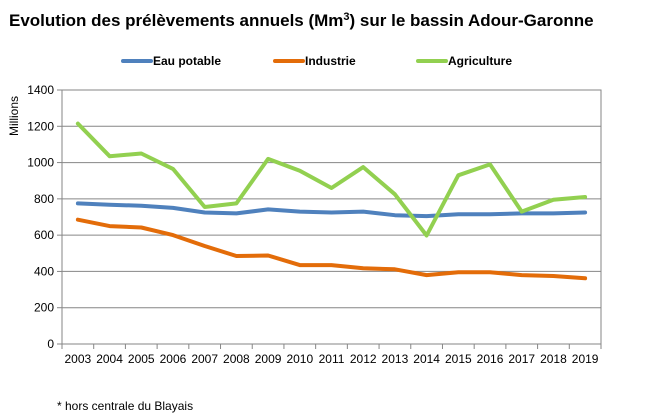 The width and height of the screenshot is (655, 415). What do you see at coordinates (44, 199) in the screenshot?
I see `y-tick-label-800: 800` at bounding box center [44, 199].